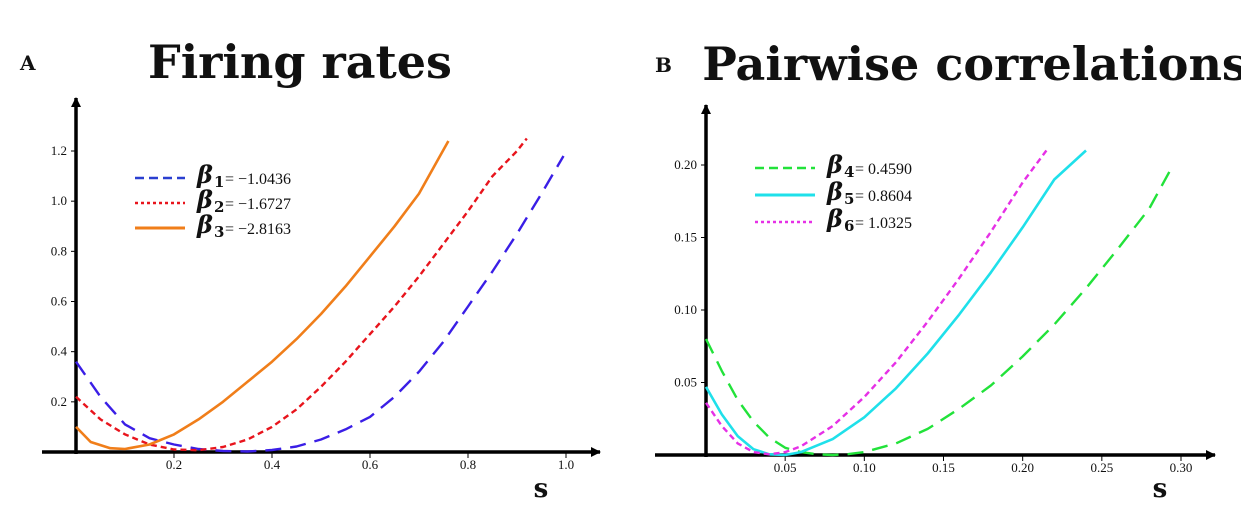 Image resolution: width=1241 pixels, height=525 pixels. Describe the element at coordinates (685, 309) in the screenshot. I see `y-tick-label: 0.10` at that location.